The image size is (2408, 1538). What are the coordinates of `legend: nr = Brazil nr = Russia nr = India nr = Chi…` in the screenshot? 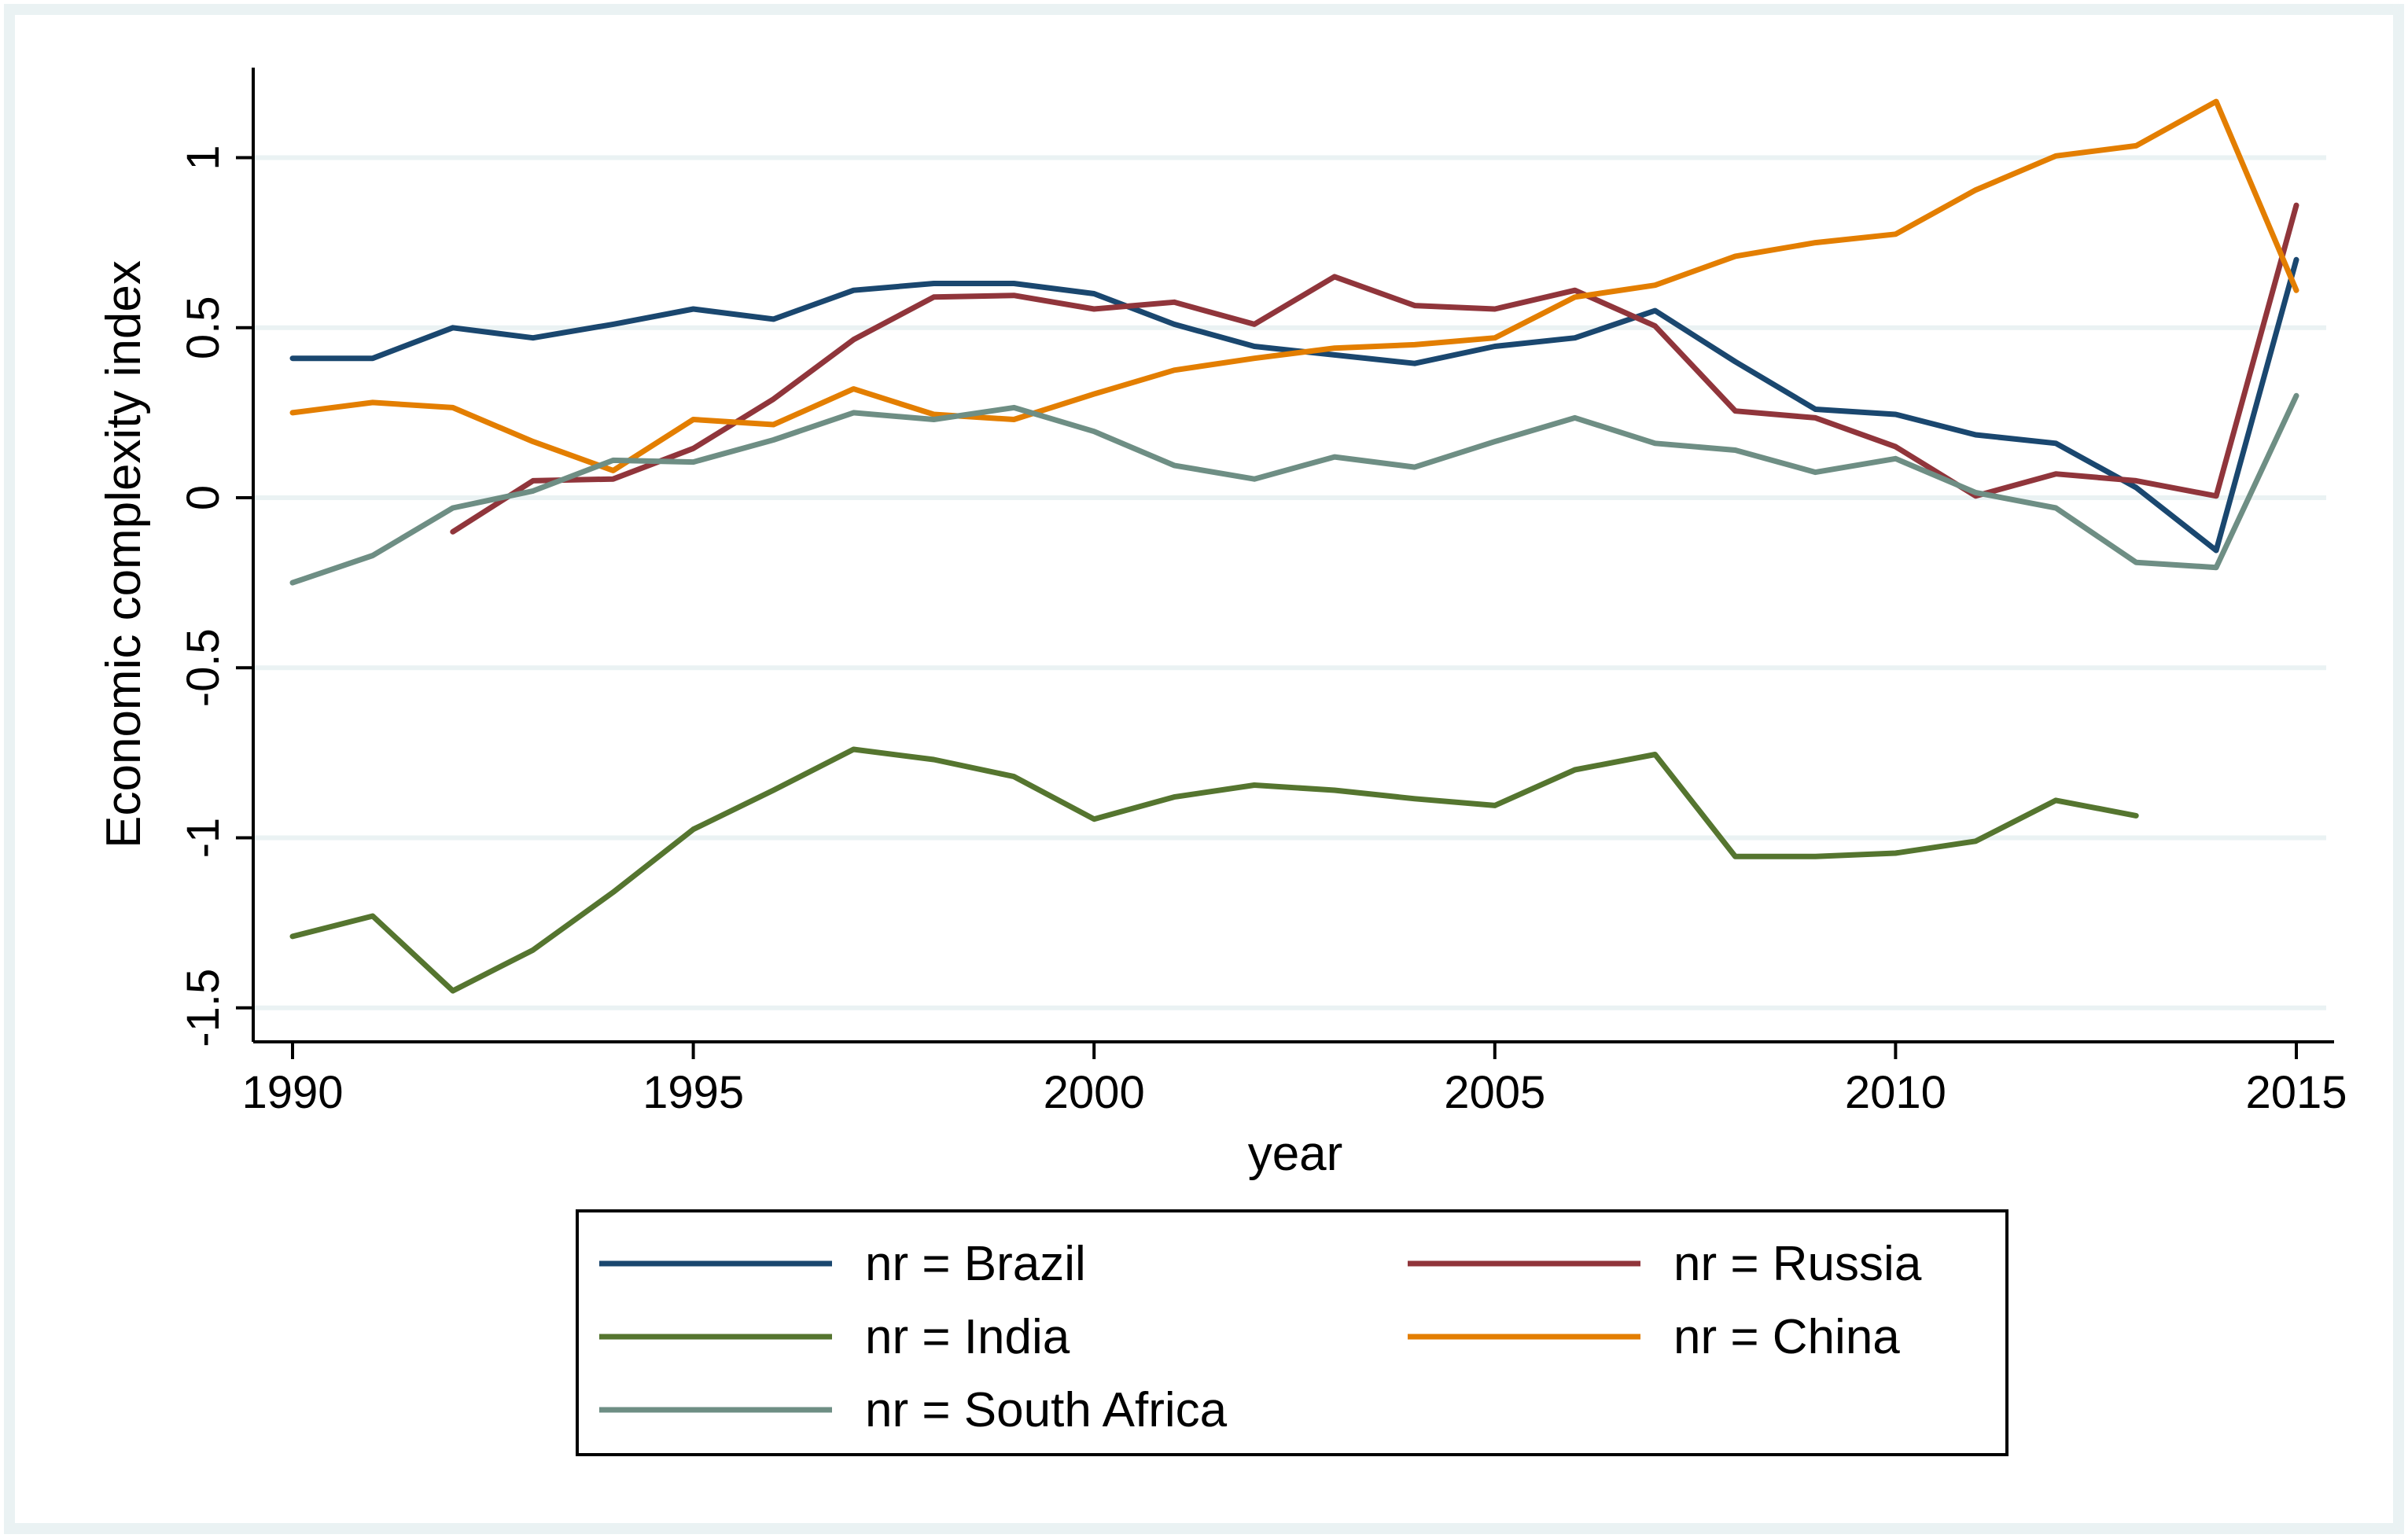 It's located at (1292, 1332).